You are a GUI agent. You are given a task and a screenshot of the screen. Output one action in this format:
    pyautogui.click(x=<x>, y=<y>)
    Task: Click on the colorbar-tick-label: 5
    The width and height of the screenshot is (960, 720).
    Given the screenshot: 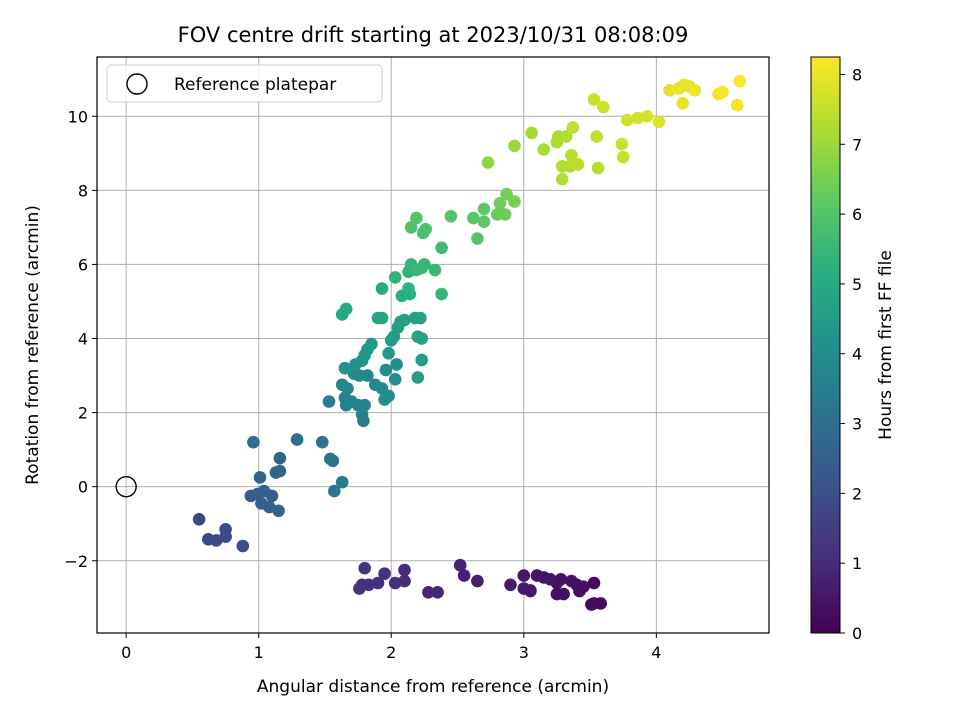 What is the action you would take?
    pyautogui.click(x=857, y=284)
    